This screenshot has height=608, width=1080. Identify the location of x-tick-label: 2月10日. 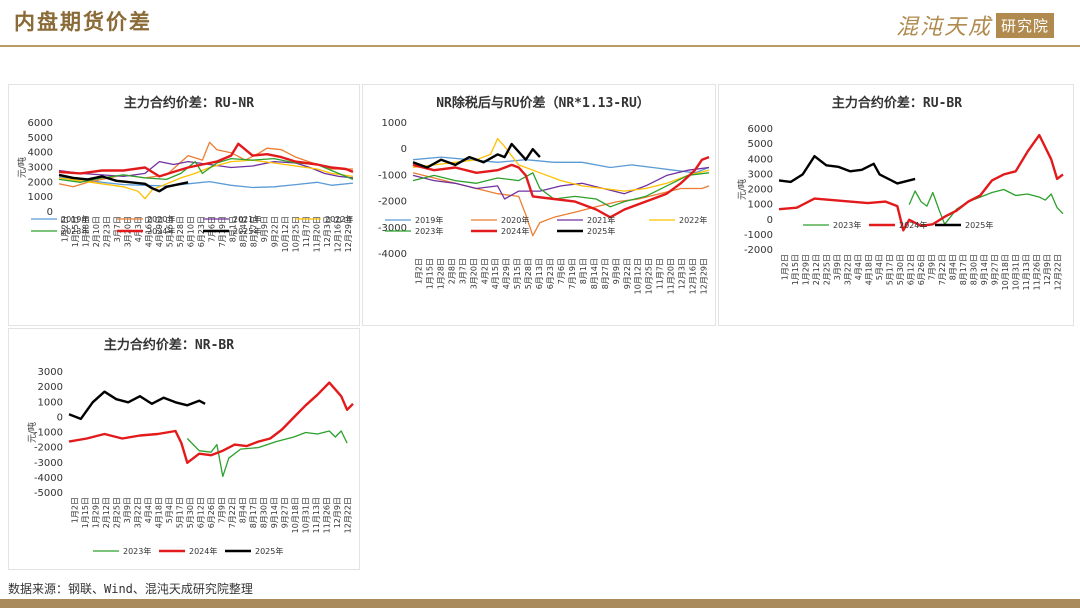
(96, 231).